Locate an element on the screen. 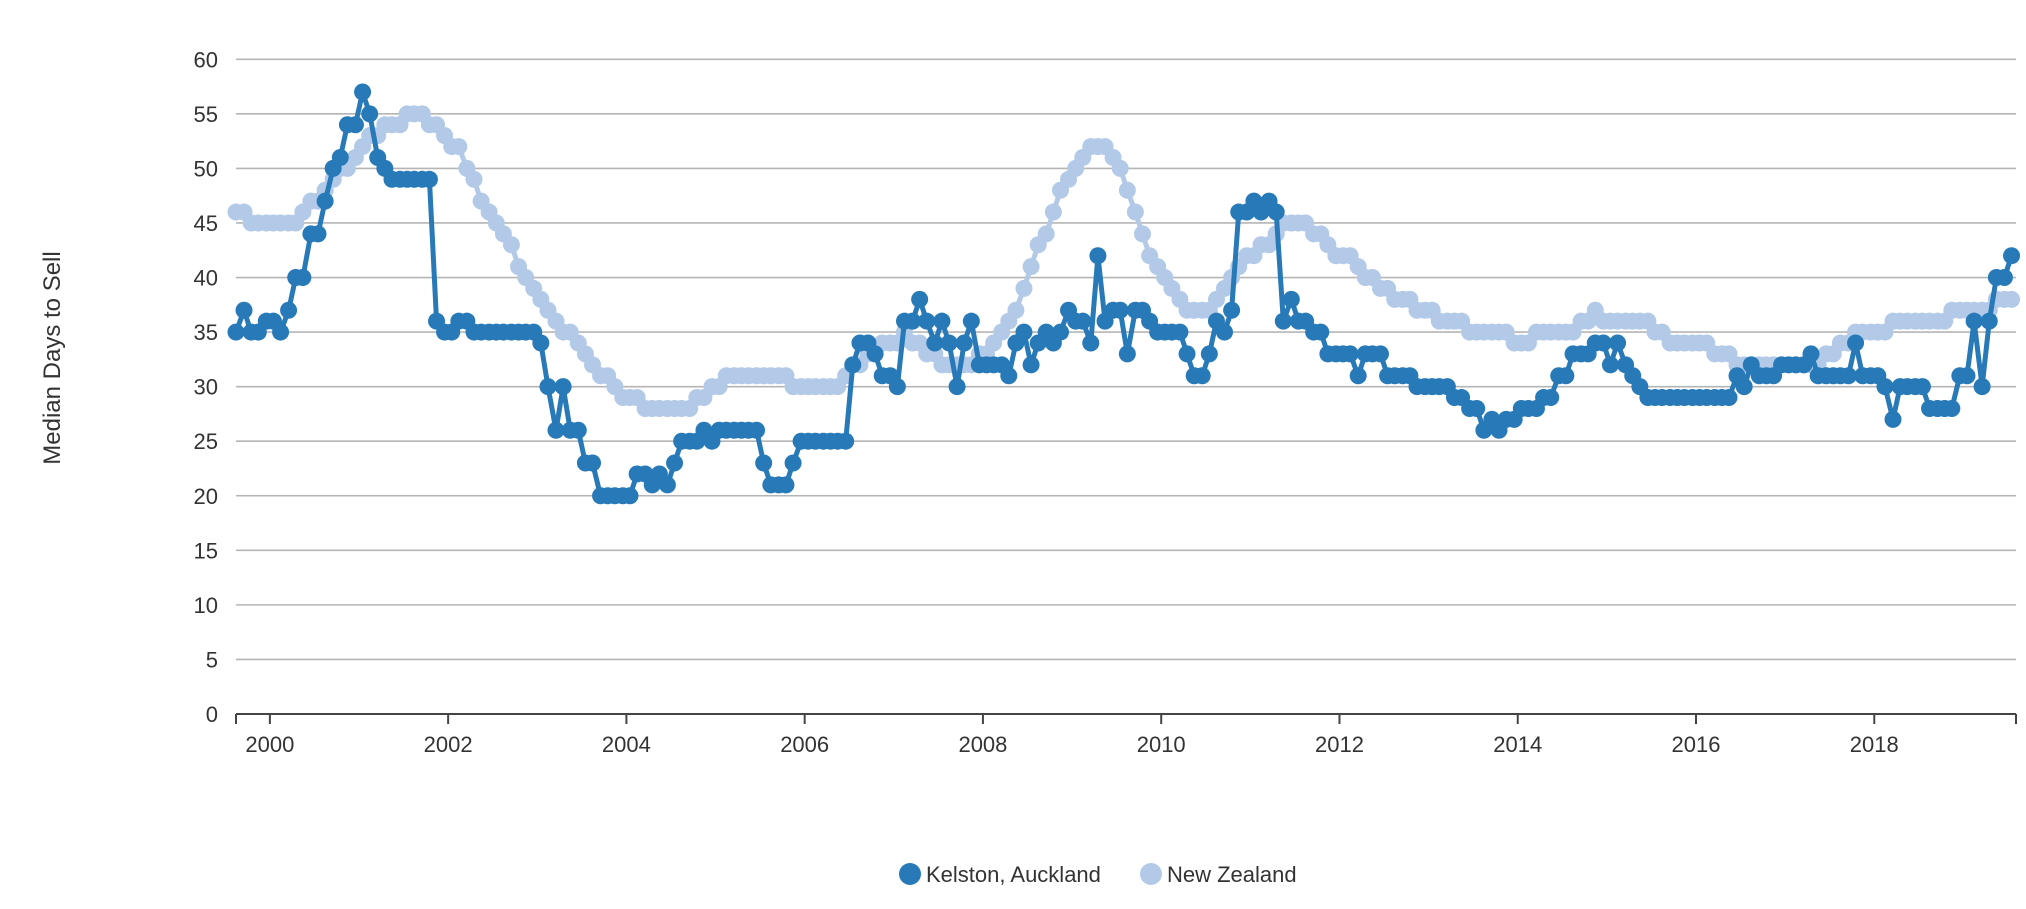 This screenshot has width=2026, height=909. y-tick-label: 0 is located at coordinates (212, 714).